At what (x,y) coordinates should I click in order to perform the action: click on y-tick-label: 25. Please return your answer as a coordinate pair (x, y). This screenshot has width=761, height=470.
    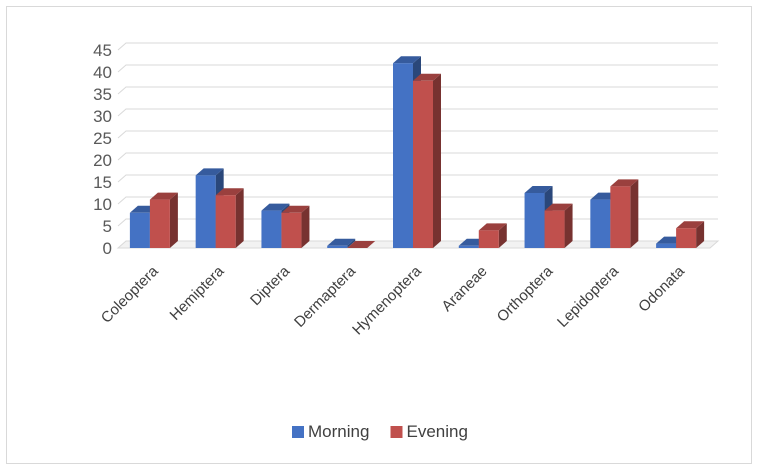
    Looking at the image, I should click on (102, 138).